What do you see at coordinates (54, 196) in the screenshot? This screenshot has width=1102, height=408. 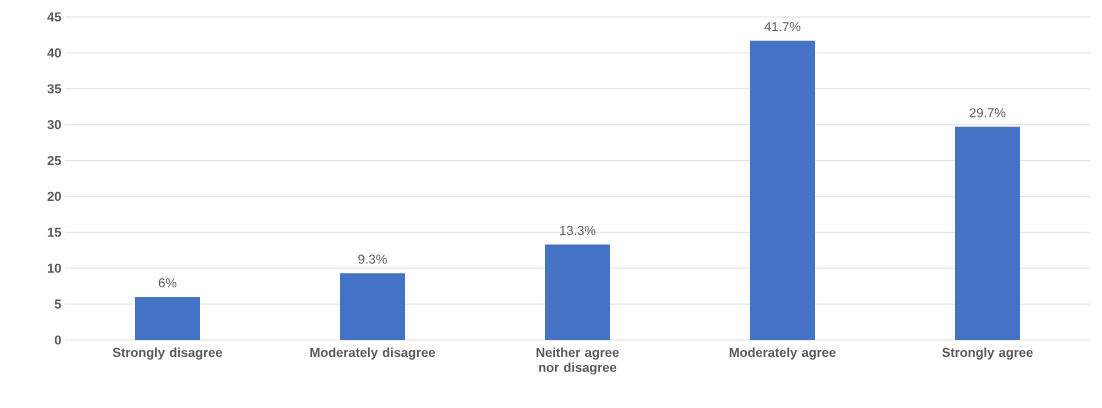 I see `y-tick-label: 20` at bounding box center [54, 196].